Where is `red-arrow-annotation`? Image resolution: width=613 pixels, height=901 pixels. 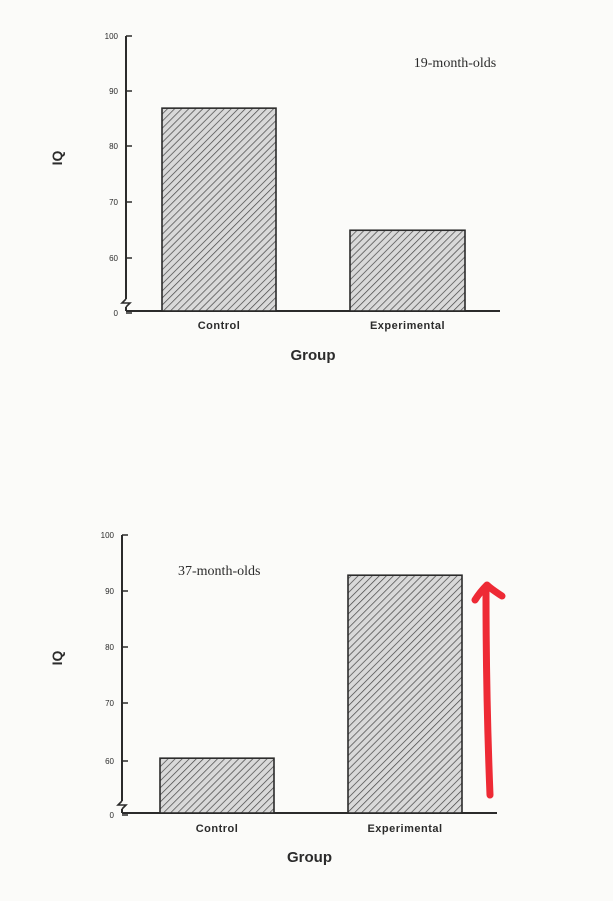 red-arrow-annotation is located at coordinates (488, 690).